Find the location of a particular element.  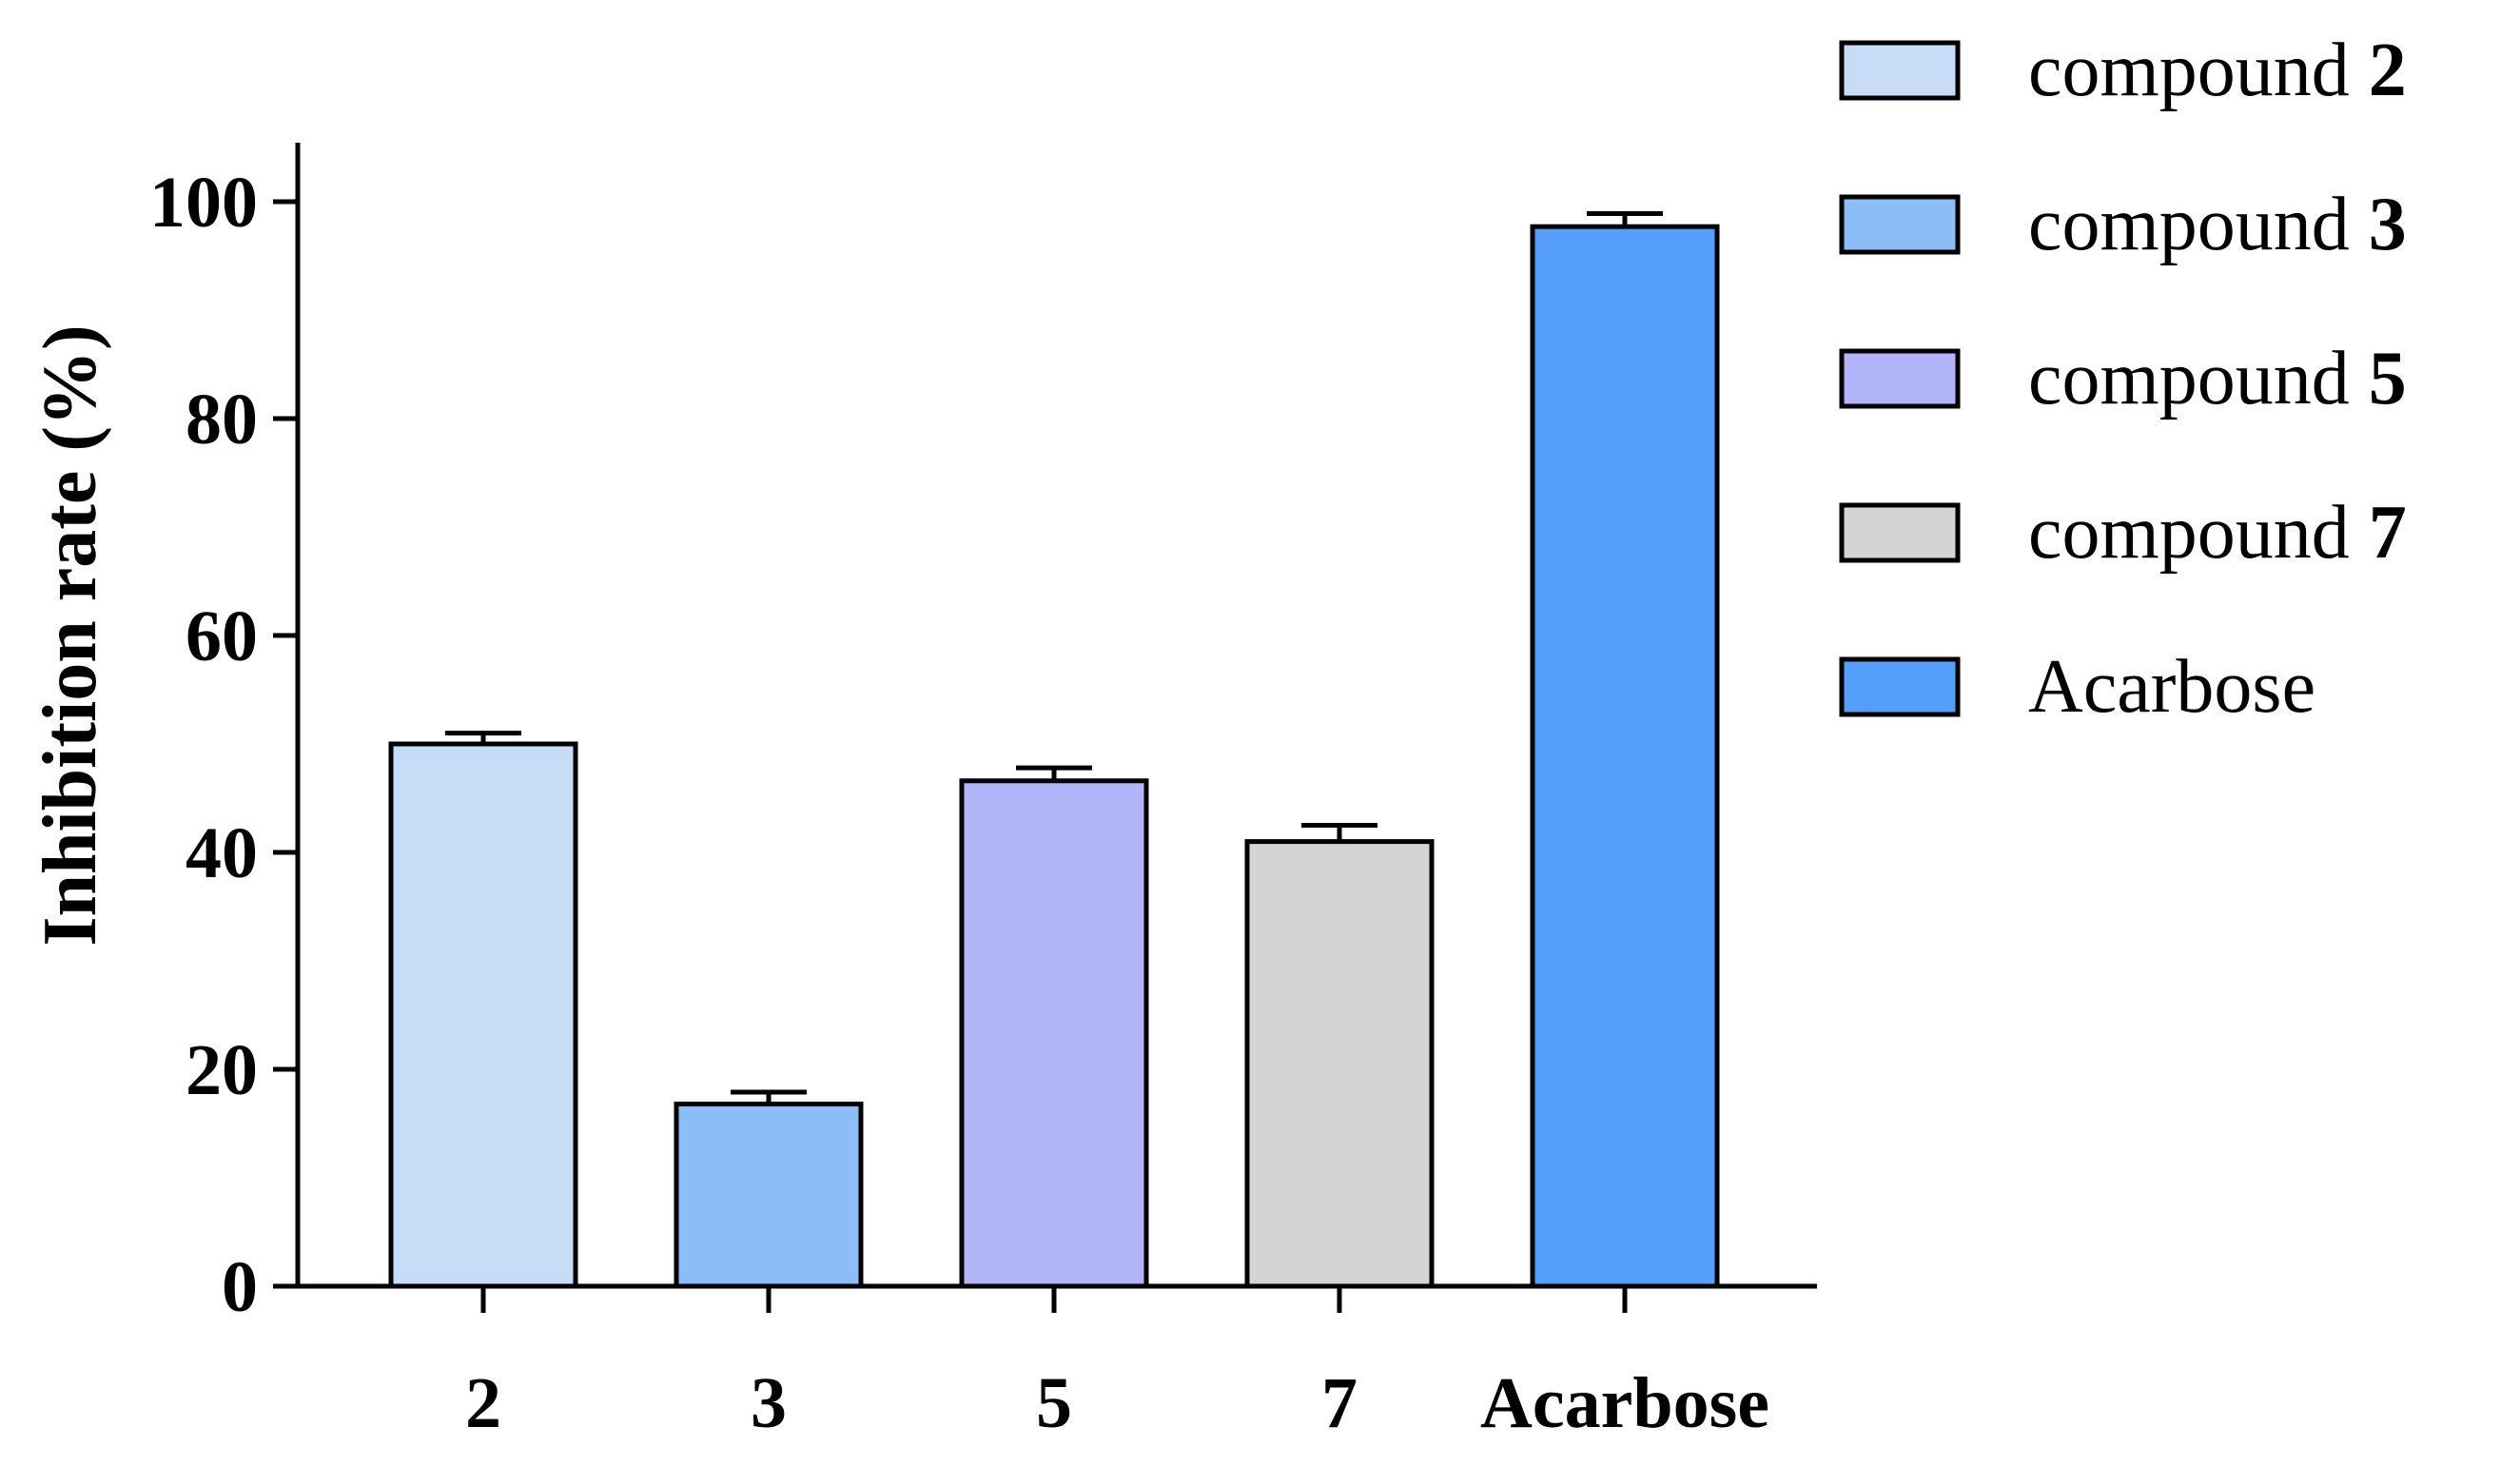

x-tick-label-7: 7 is located at coordinates (1340, 1403).